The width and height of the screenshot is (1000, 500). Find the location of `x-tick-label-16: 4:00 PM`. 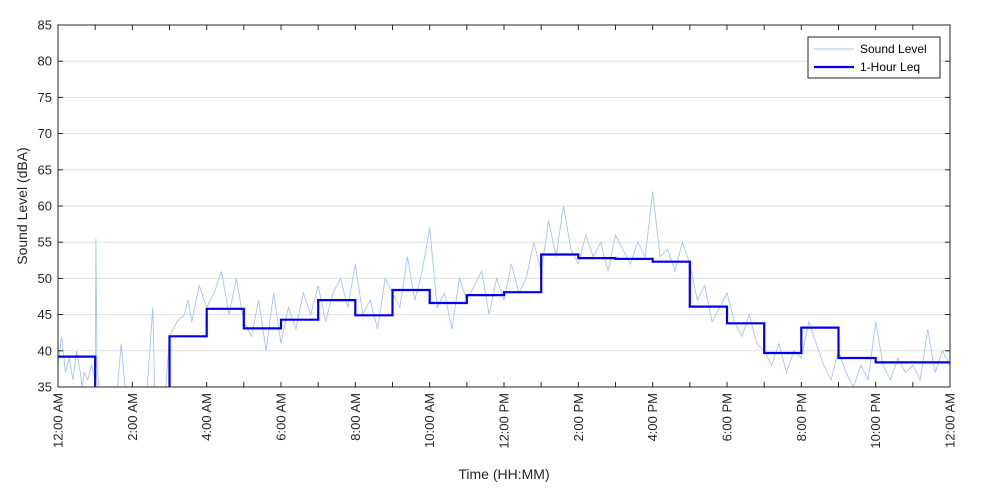

x-tick-label-16: 4:00 PM is located at coordinates (652, 417).